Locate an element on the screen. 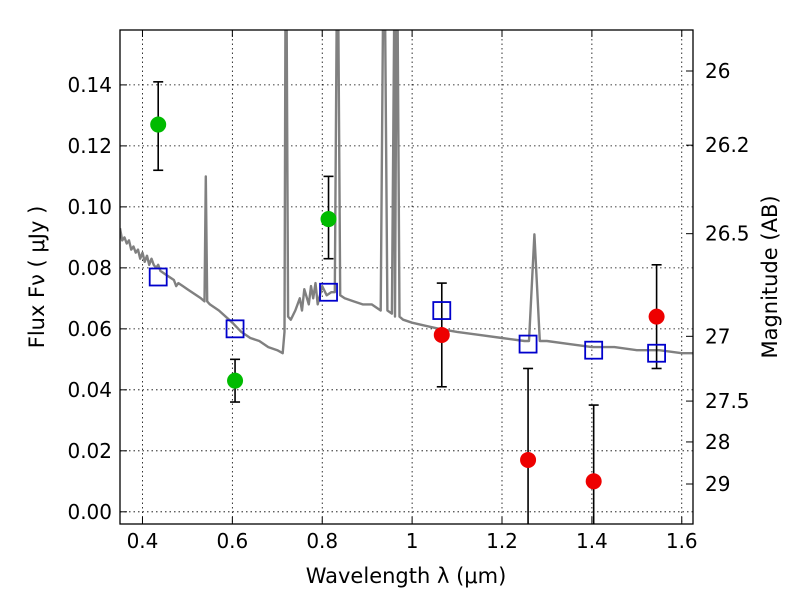 The height and width of the screenshot is (605, 800). right-tick-label: 26.2 is located at coordinates (727, 145).